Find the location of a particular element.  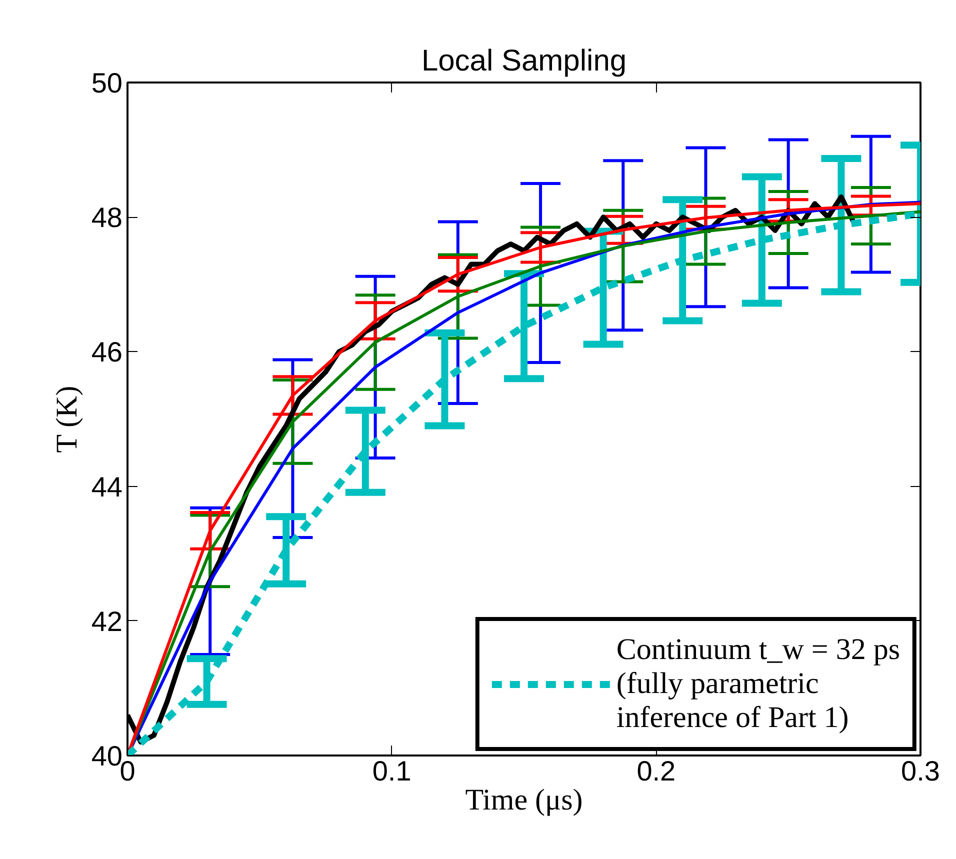

x-tick-label: 0.2 is located at coordinates (656, 771).